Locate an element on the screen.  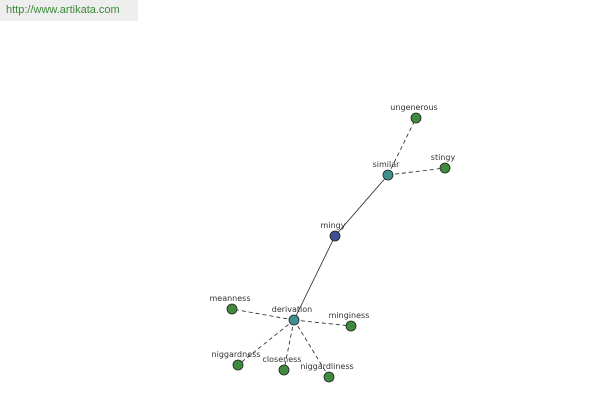
node-label: stingy is located at coordinates (443, 157).